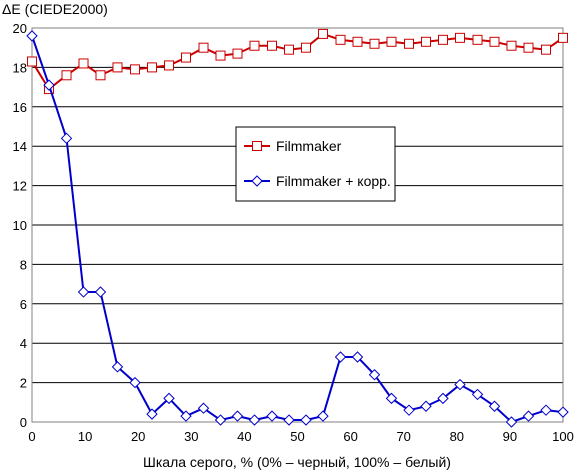 The height and width of the screenshot is (472, 574). Describe the element at coordinates (350, 436) in the screenshot. I see `x-tick-label: 60` at that location.